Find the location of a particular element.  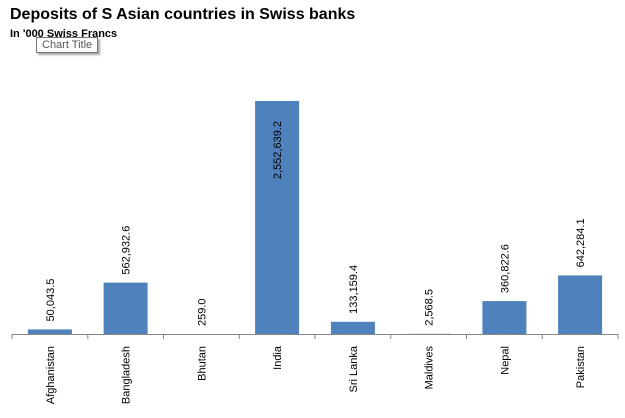

data-label: 50,043.5 is located at coordinates (51, 300).